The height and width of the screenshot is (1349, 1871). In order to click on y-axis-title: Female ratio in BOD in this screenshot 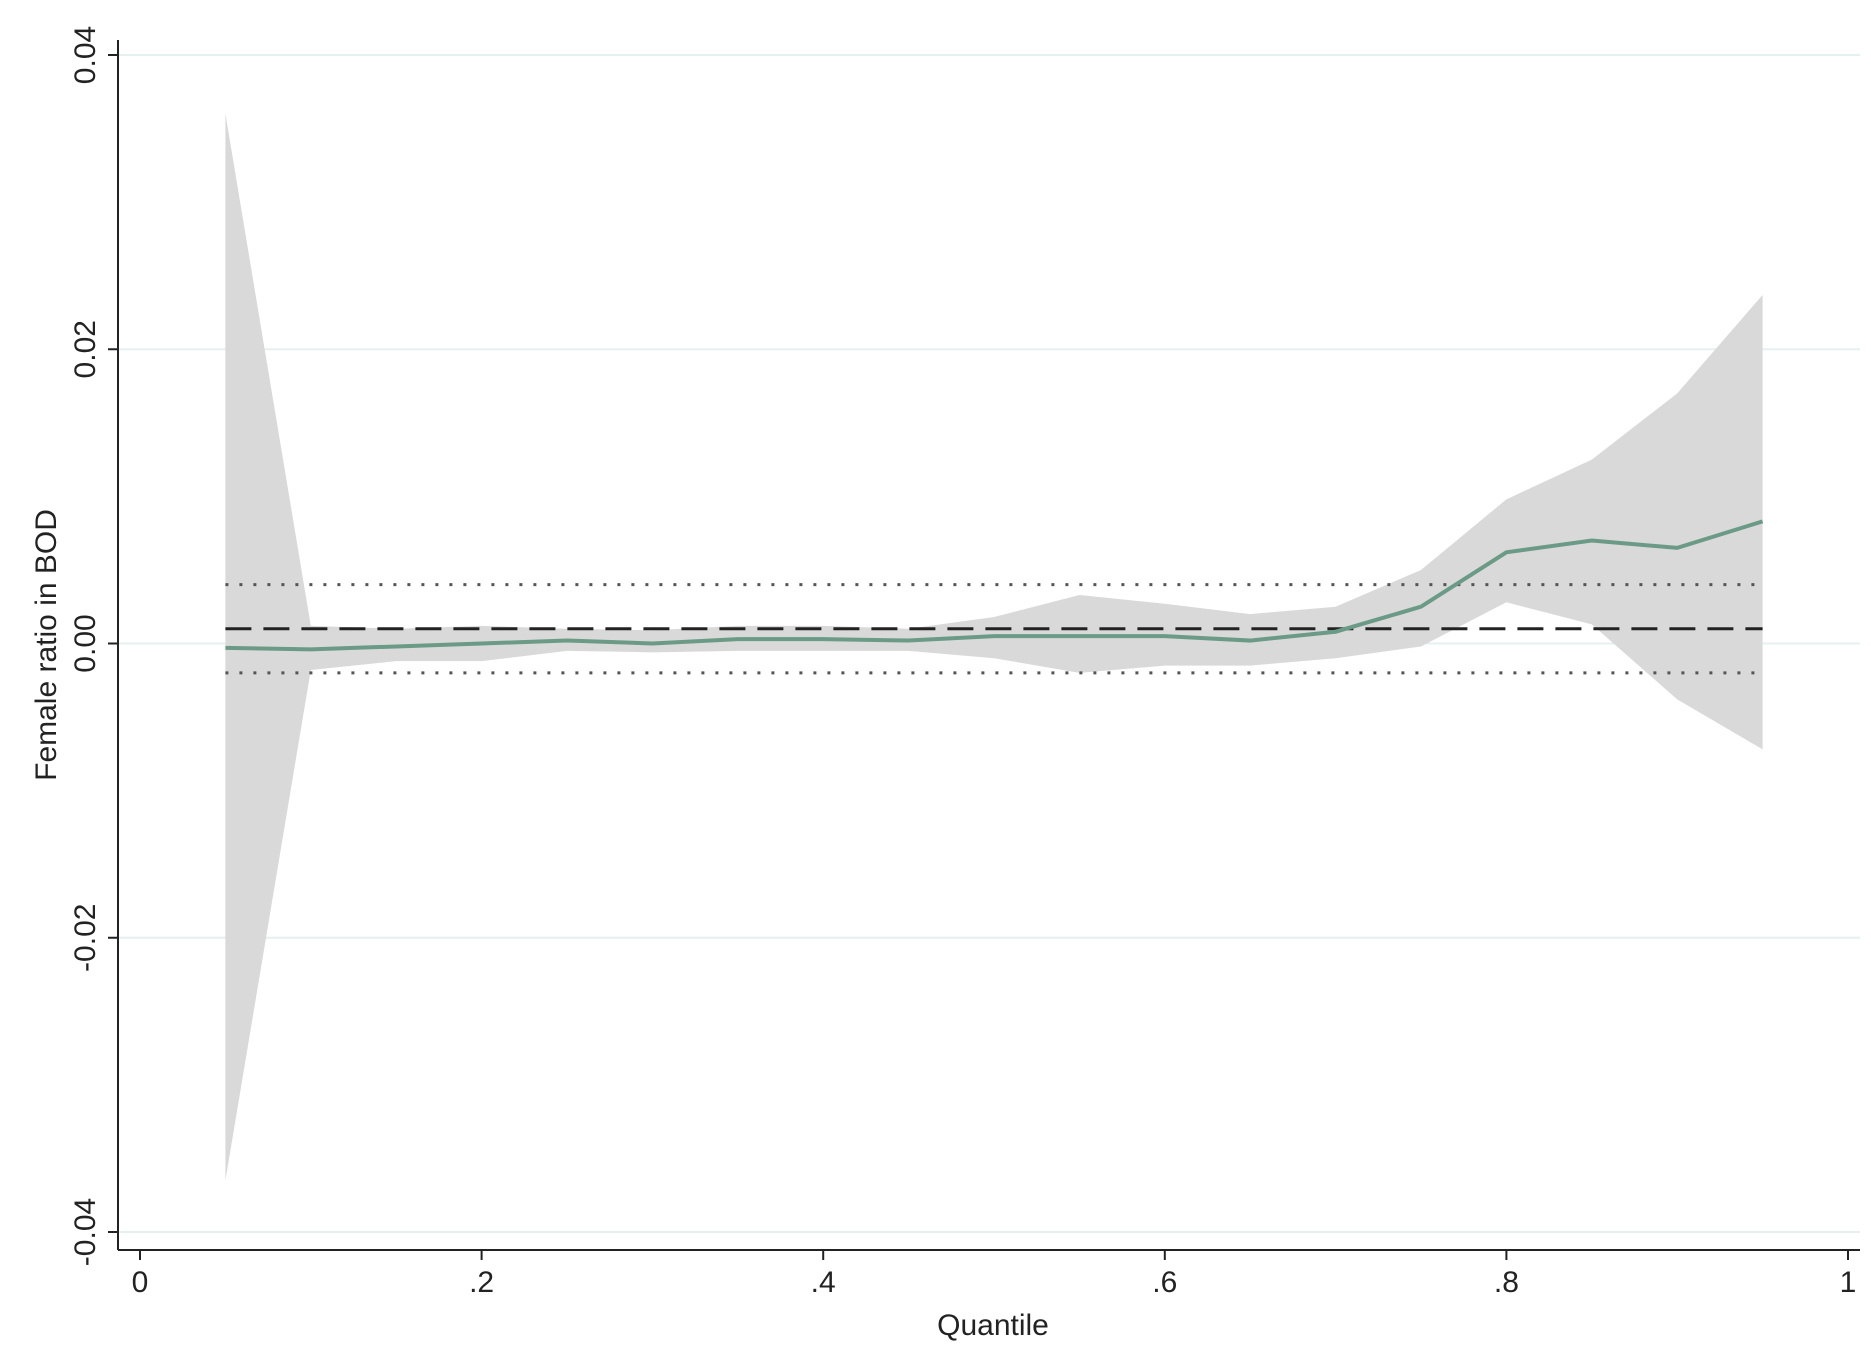, I will do `click(46, 645)`.